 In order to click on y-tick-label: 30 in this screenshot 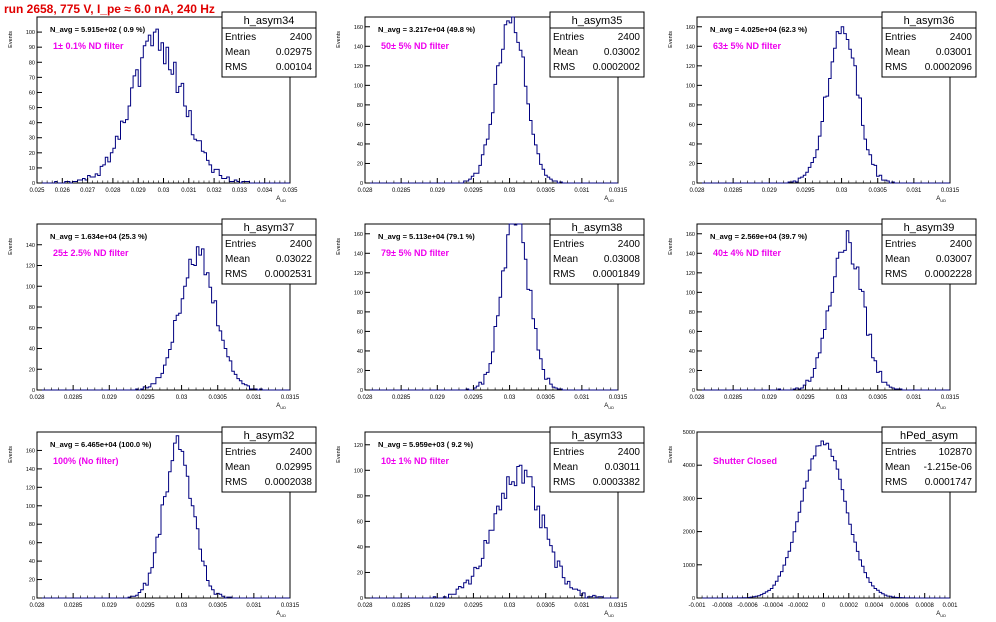, I will do `click(32, 139)`.